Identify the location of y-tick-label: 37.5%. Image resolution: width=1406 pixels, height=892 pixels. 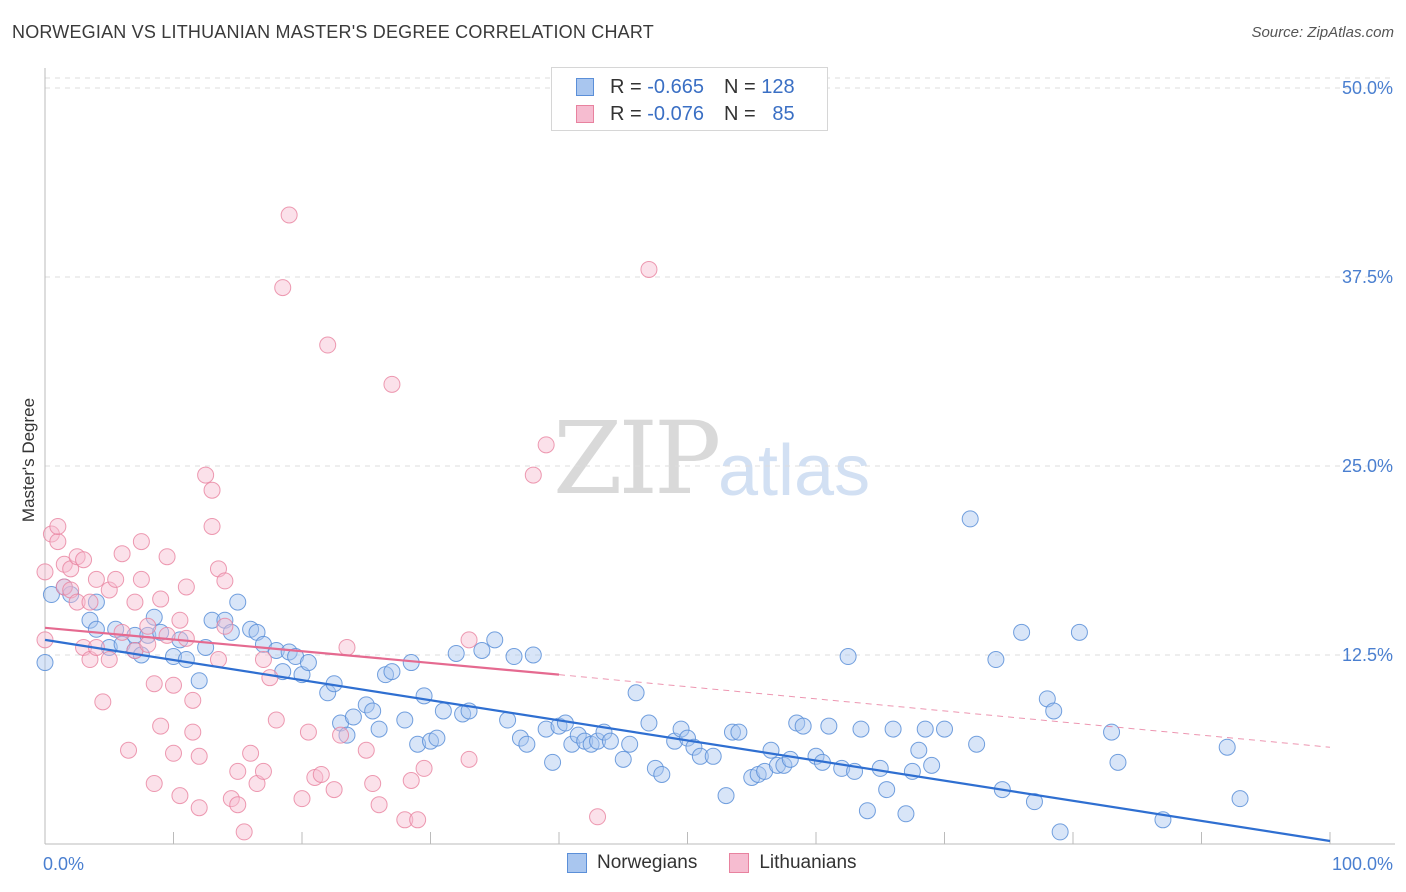
(1367, 277).